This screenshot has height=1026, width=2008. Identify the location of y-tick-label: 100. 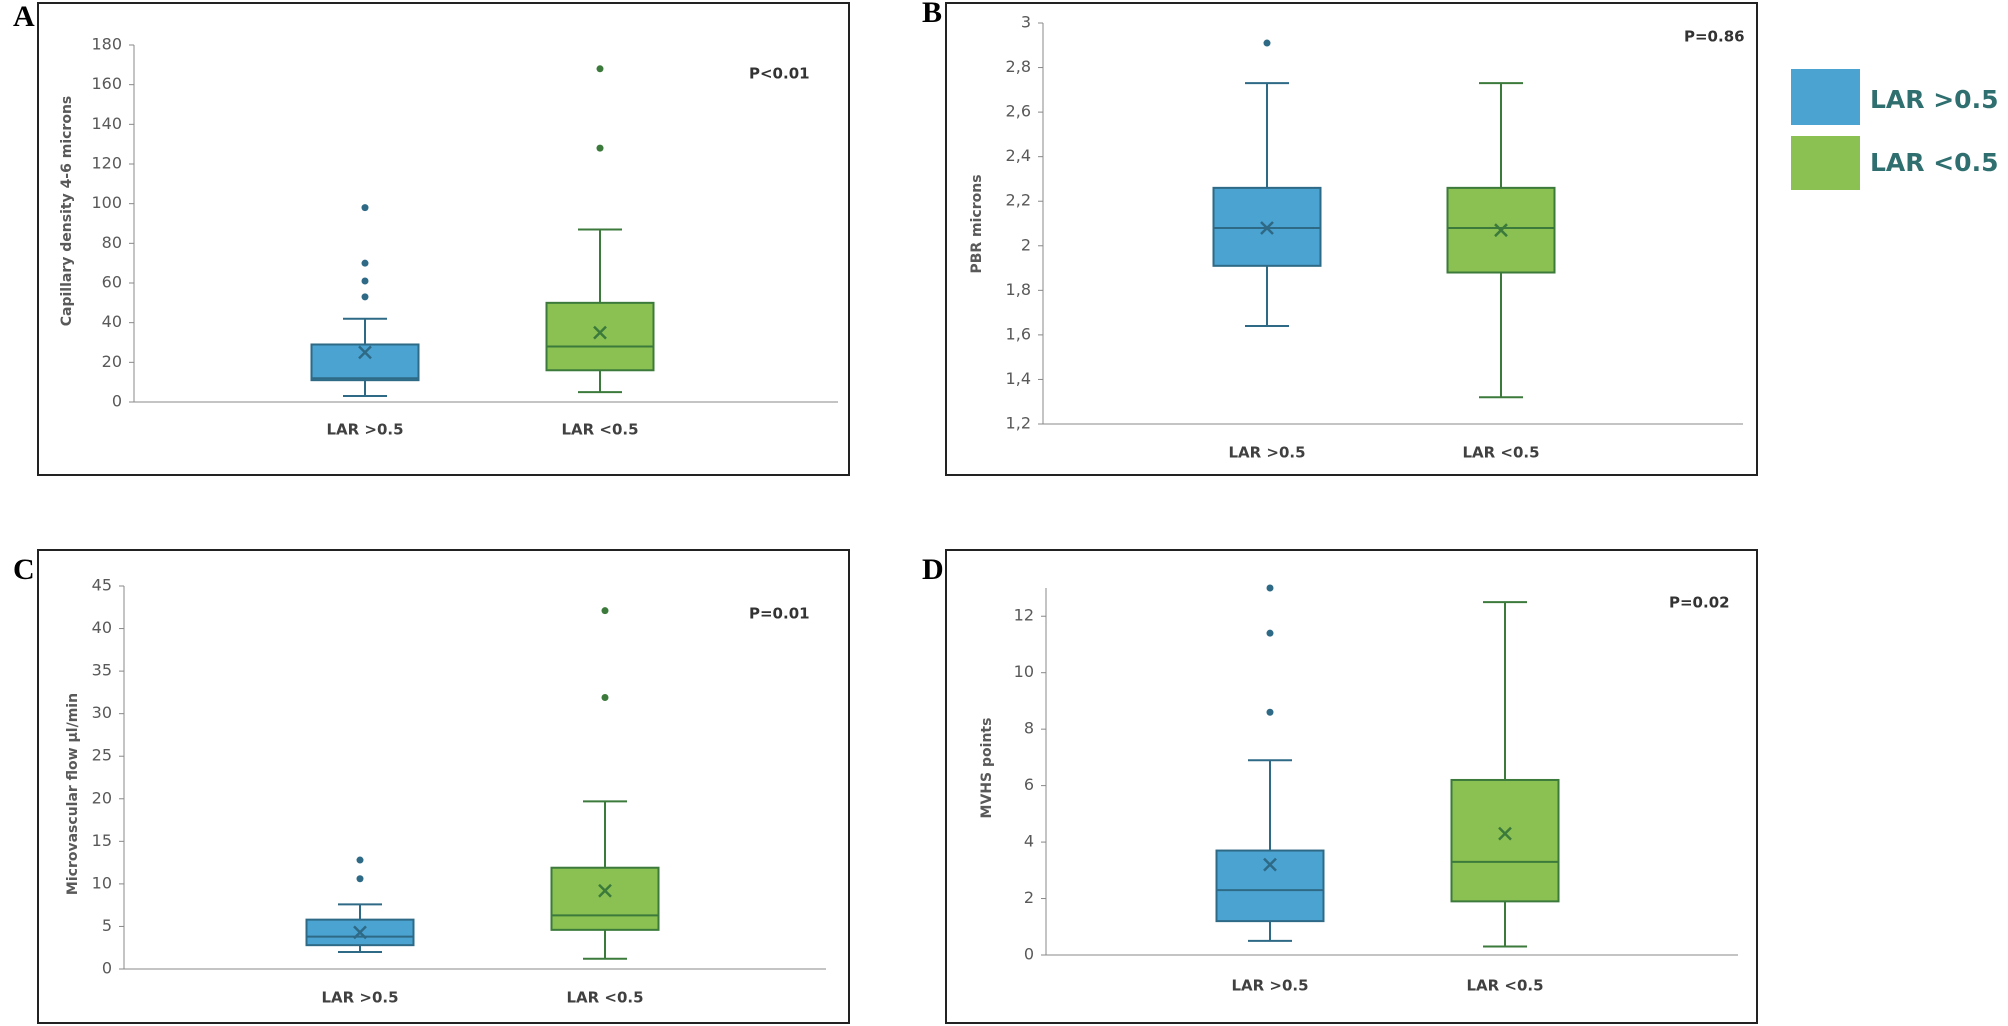
(106, 202).